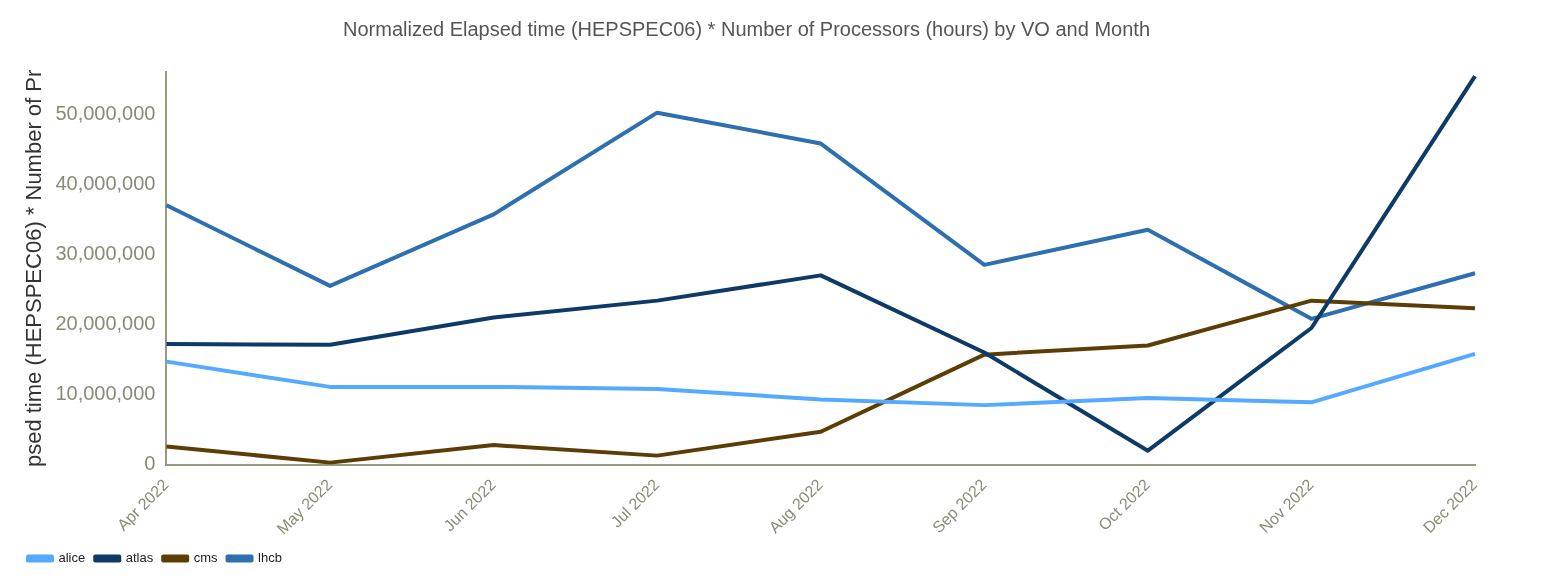  What do you see at coordinates (105, 182) in the screenshot?
I see `y-tick-label: 40,000,000` at bounding box center [105, 182].